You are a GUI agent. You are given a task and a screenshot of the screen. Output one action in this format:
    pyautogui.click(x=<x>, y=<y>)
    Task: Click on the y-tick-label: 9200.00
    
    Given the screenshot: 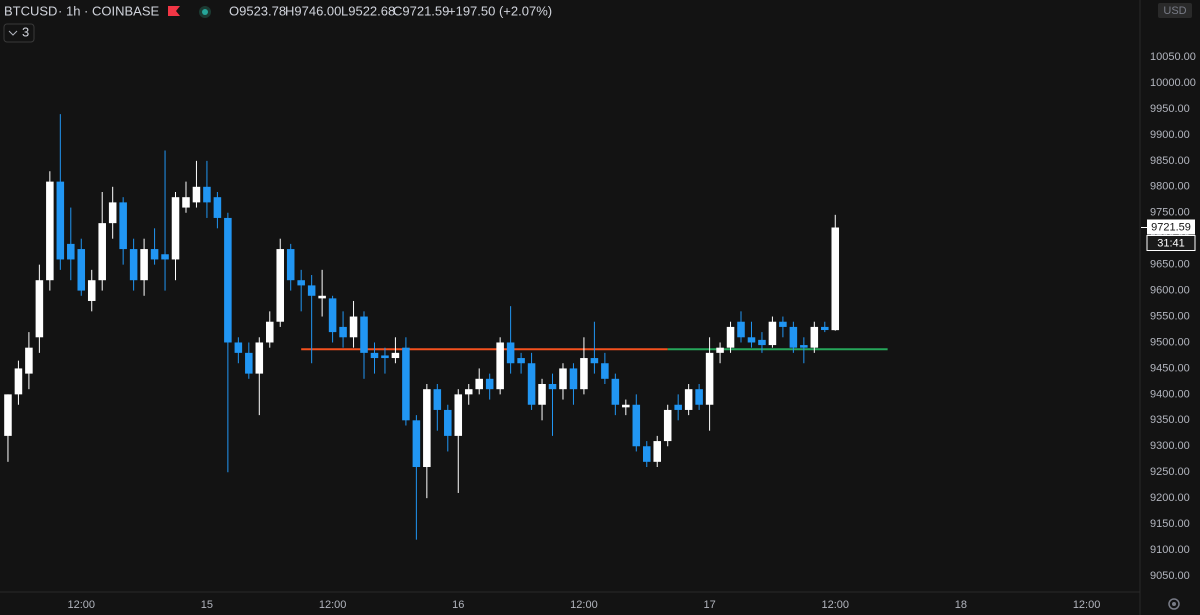 What is the action you would take?
    pyautogui.click(x=1170, y=498)
    